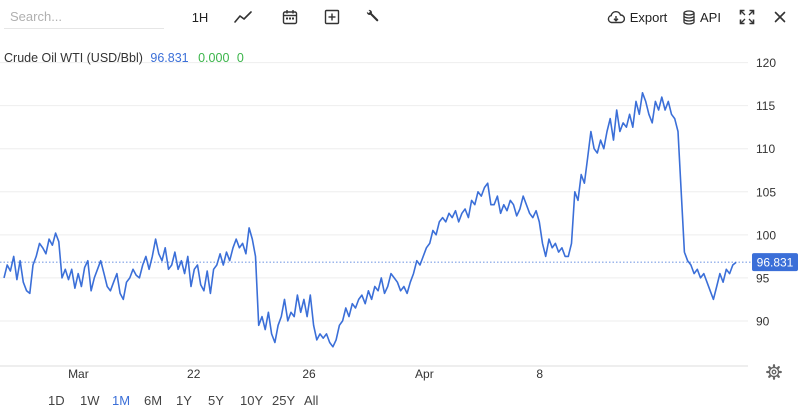 Image resolution: width=800 pixels, height=410 pixels. What do you see at coordinates (84, 17) in the screenshot?
I see `search-input` at bounding box center [84, 17].